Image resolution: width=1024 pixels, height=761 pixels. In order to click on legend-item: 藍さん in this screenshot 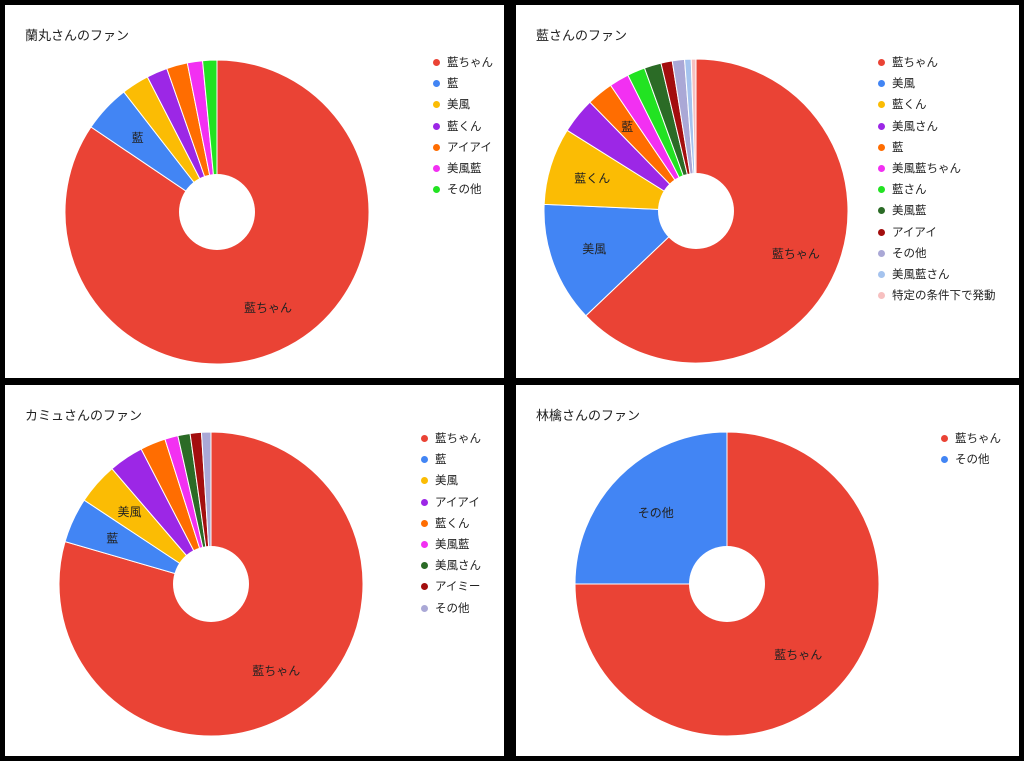, I will do `click(937, 189)`.